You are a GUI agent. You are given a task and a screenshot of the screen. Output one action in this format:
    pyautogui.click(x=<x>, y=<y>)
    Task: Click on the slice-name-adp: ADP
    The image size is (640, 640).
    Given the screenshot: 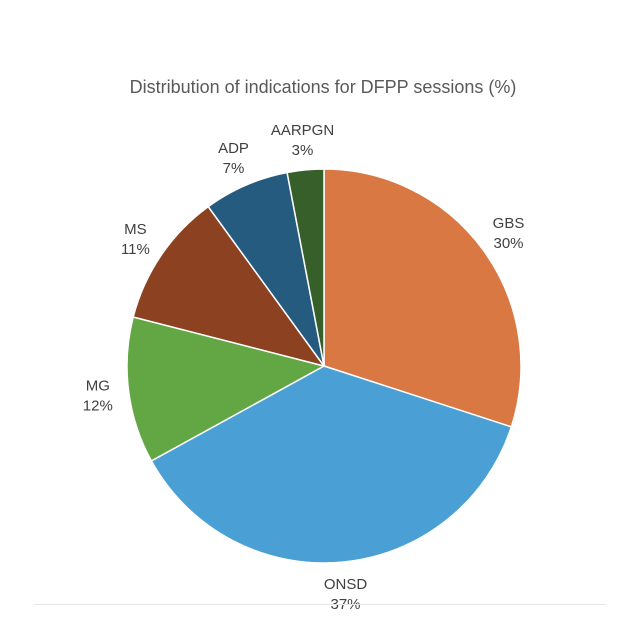 What is the action you would take?
    pyautogui.click(x=233, y=148)
    